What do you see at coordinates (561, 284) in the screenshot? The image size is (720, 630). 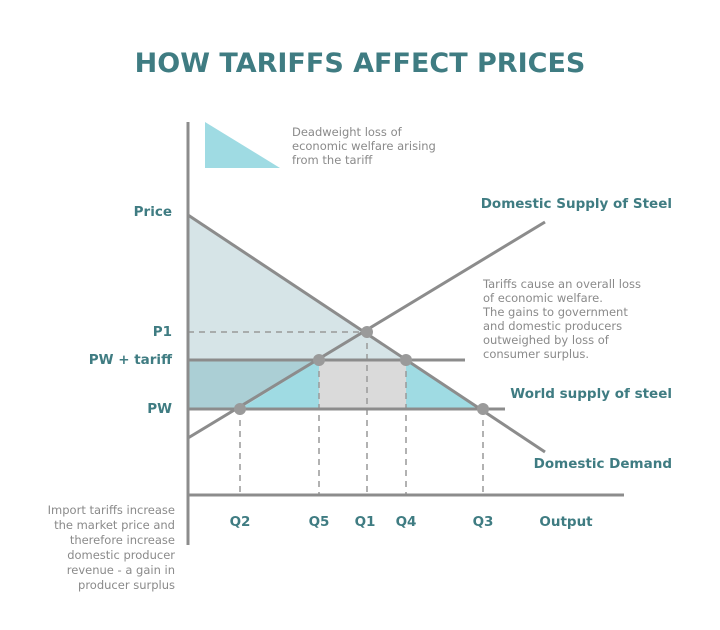 I see `note-right-line: Tariffs cause an overall loss` at bounding box center [561, 284].